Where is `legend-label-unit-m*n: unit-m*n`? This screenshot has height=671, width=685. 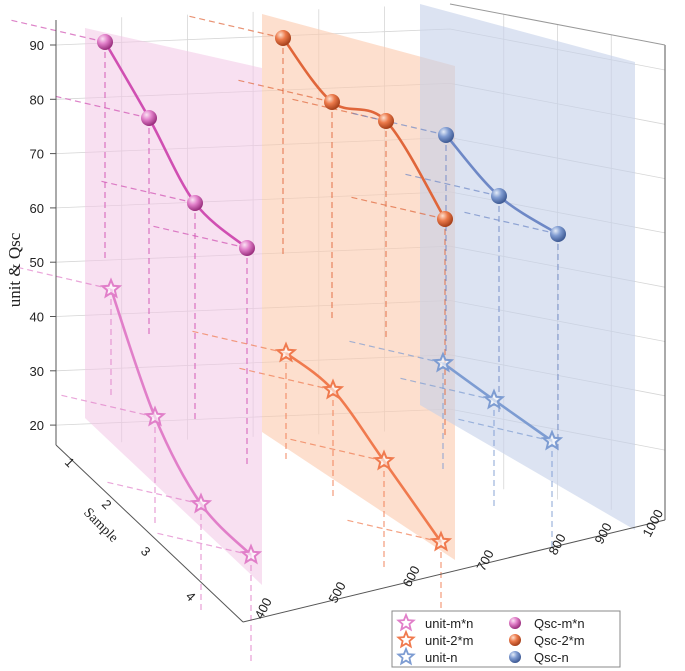
legend-label-unit-m*n: unit-m*n is located at coordinates (449, 623).